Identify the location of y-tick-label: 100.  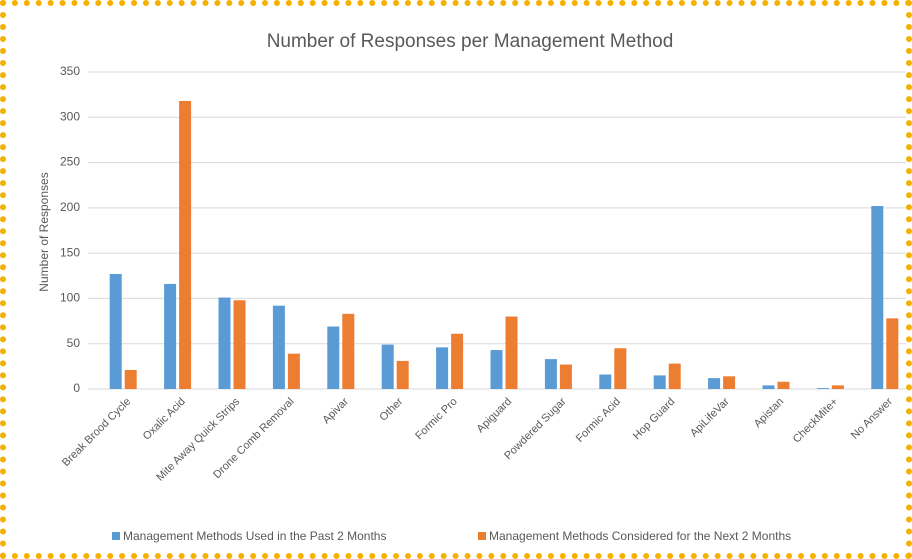
(70, 298).